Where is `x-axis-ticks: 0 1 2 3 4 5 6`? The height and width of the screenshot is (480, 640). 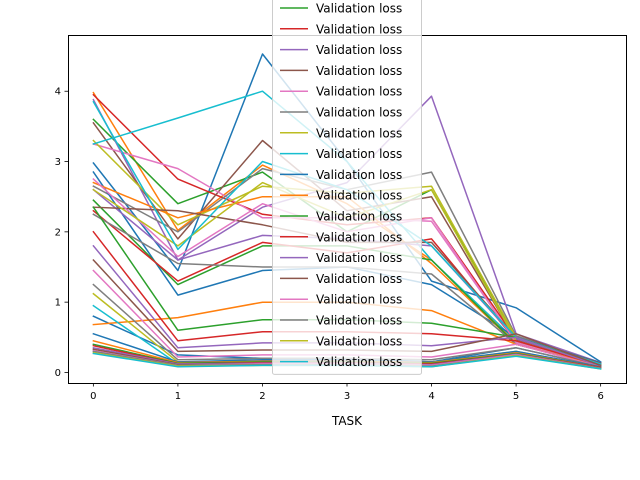 x-axis-ticks: 0 1 2 3 4 5 6 is located at coordinates (347, 392).